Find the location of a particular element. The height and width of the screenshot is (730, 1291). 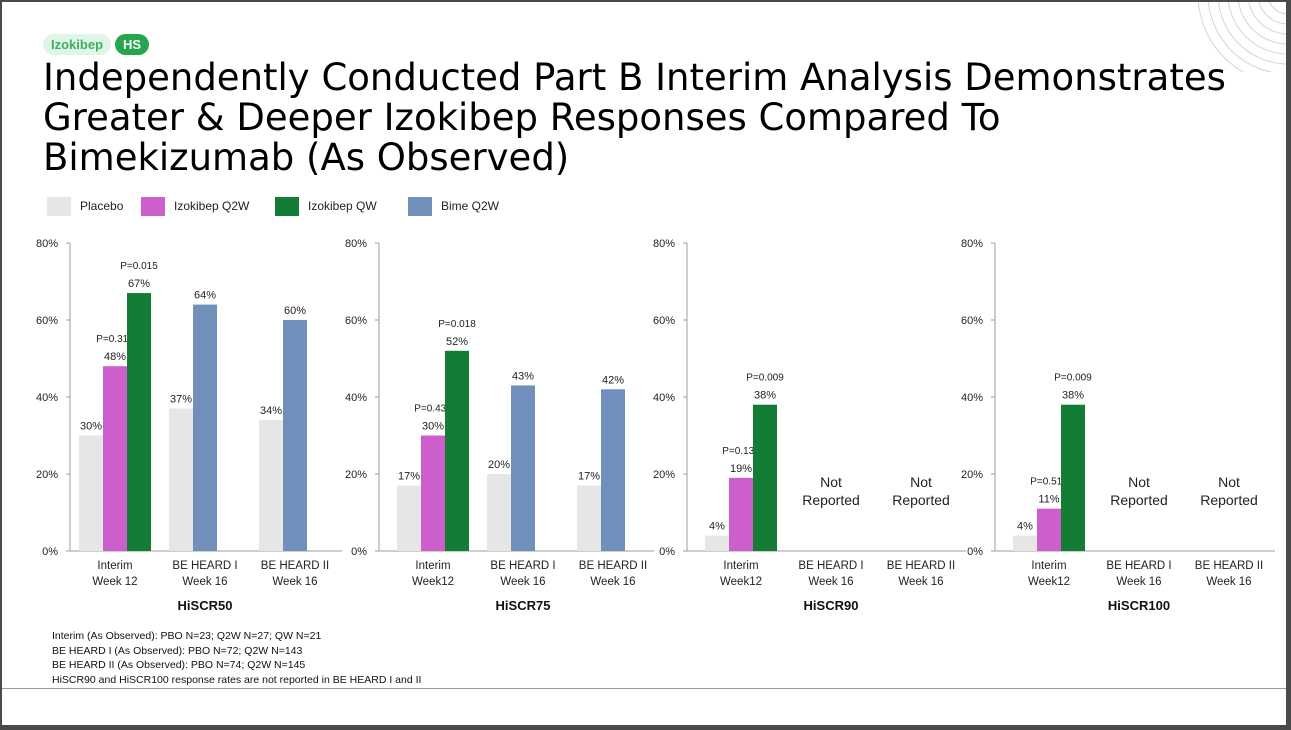

data-label: 37% is located at coordinates (181, 400).